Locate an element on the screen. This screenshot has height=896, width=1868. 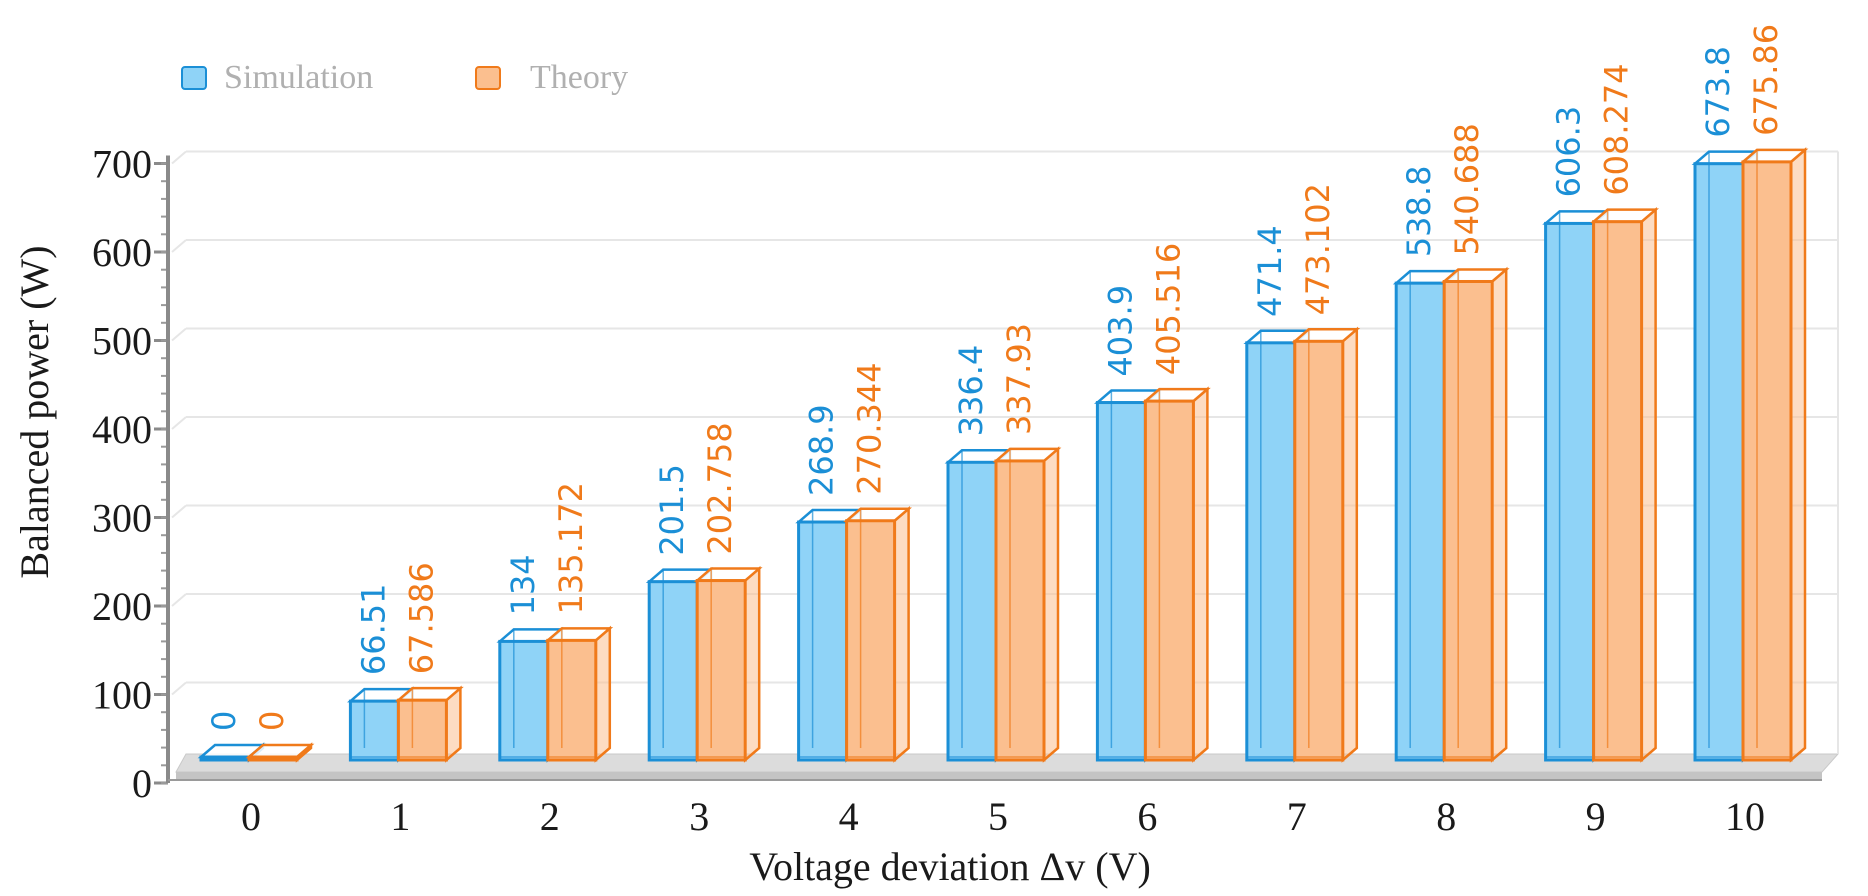
data-label-theory: 270.344 is located at coordinates (870, 428).